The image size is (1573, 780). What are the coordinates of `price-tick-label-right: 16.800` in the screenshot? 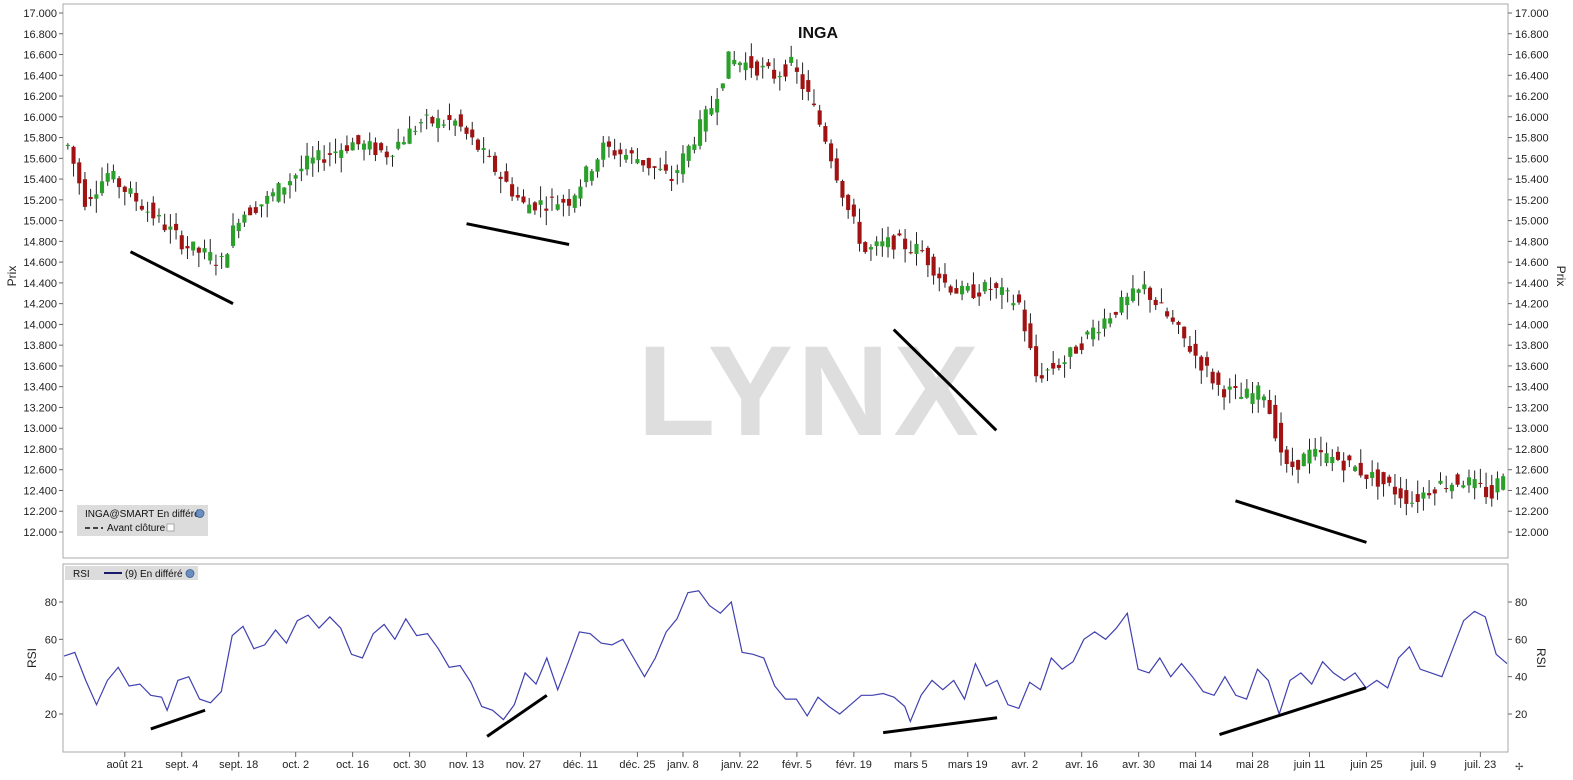 It's located at (1532, 35).